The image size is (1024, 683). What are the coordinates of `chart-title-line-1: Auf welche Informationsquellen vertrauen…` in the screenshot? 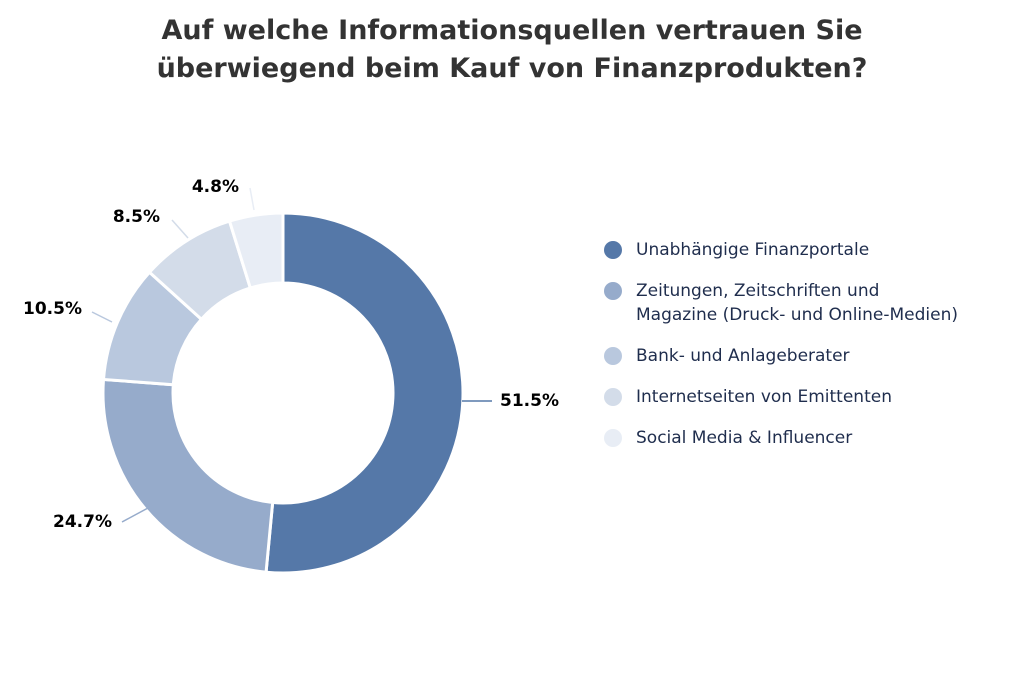 It's located at (512, 30).